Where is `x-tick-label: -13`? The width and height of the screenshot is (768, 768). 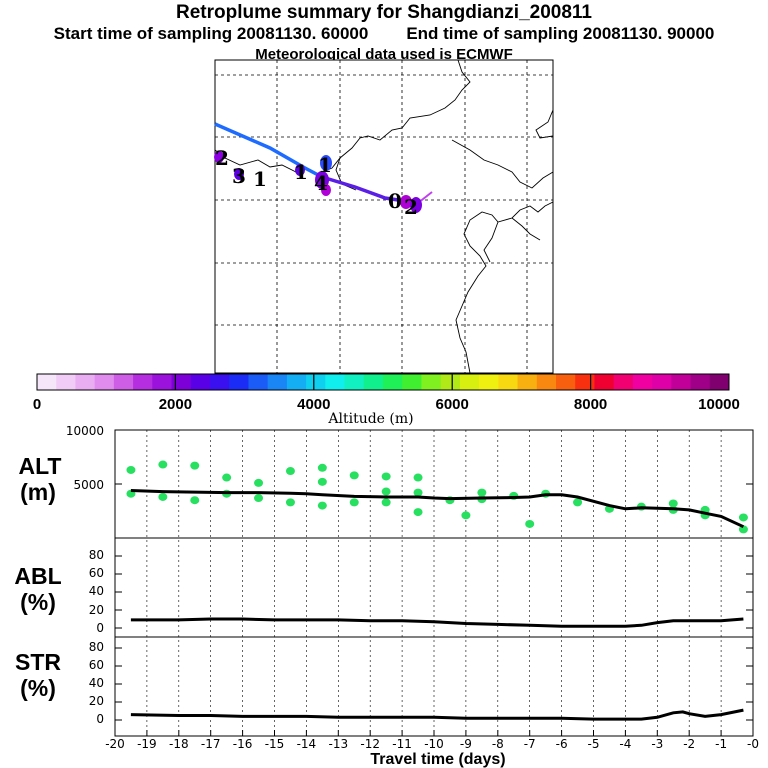
x-tick-label: -13 is located at coordinates (338, 744).